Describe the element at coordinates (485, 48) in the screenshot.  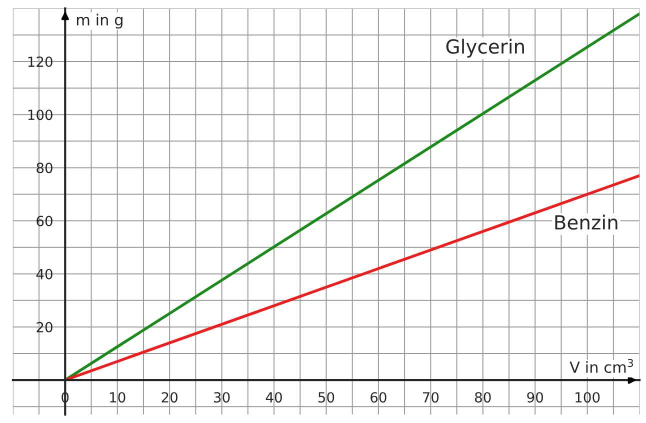
I see `series-label: Glycerin` at that location.